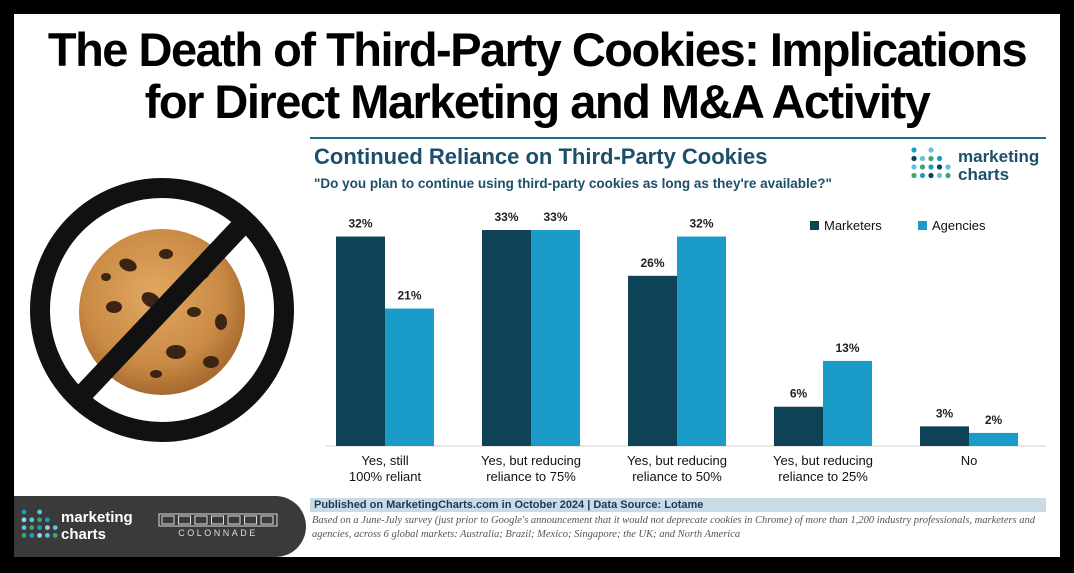  I want to click on value-label-agencies-0: 21%, so click(409, 296).